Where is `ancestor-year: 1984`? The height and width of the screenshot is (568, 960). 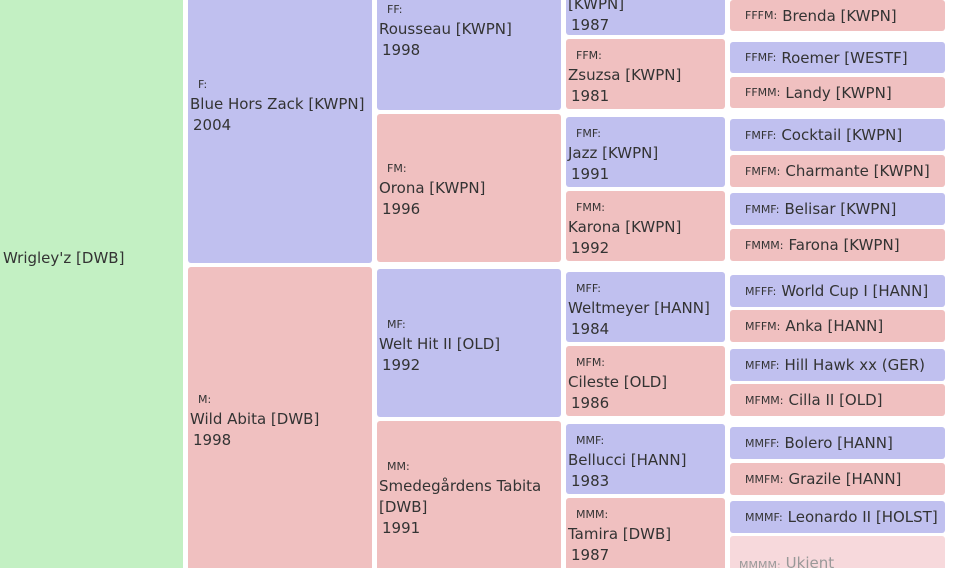 ancestor-year: 1984 is located at coordinates (590, 329).